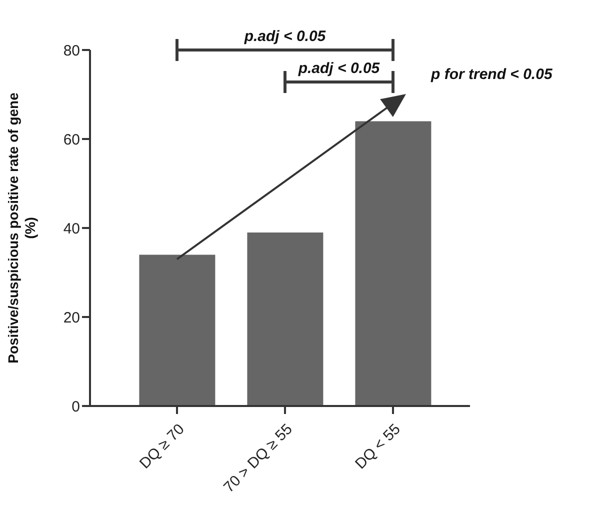 The height and width of the screenshot is (514, 611). Describe the element at coordinates (71, 51) in the screenshot. I see `y-tick-label: 80` at that location.